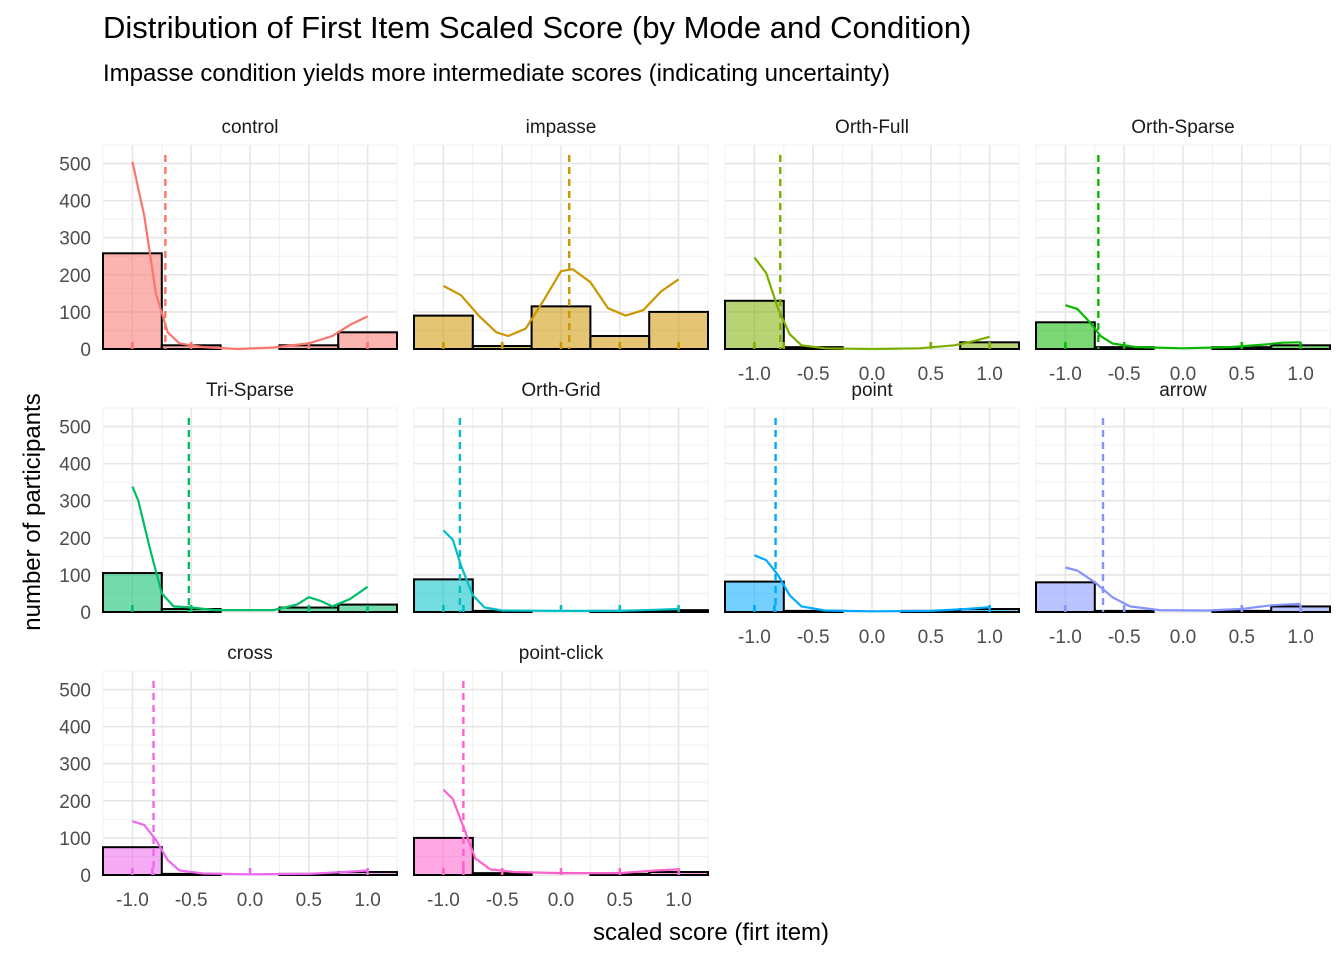 The width and height of the screenshot is (1344, 960). What do you see at coordinates (229, 777) in the screenshot?
I see `facet-panel-cross: cross 0 100 200 300 400 500 -1.0 -0.5 0.0 0.5 1.0` at bounding box center [229, 777].